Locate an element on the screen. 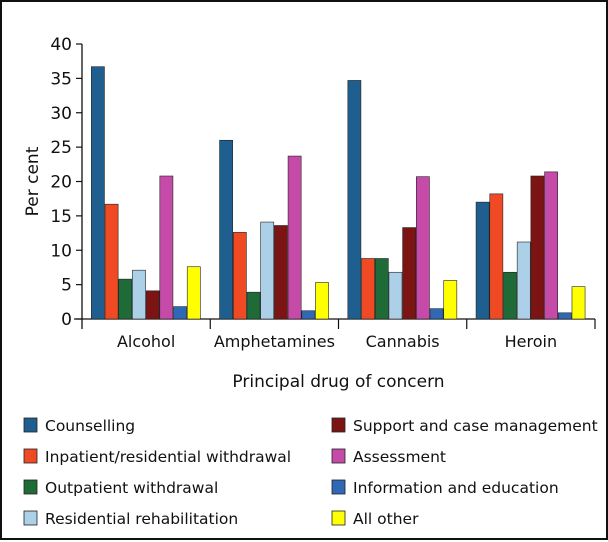 The height and width of the screenshot is (542, 608). x-tick-label-cannabis: Cannabis is located at coordinates (403, 341).